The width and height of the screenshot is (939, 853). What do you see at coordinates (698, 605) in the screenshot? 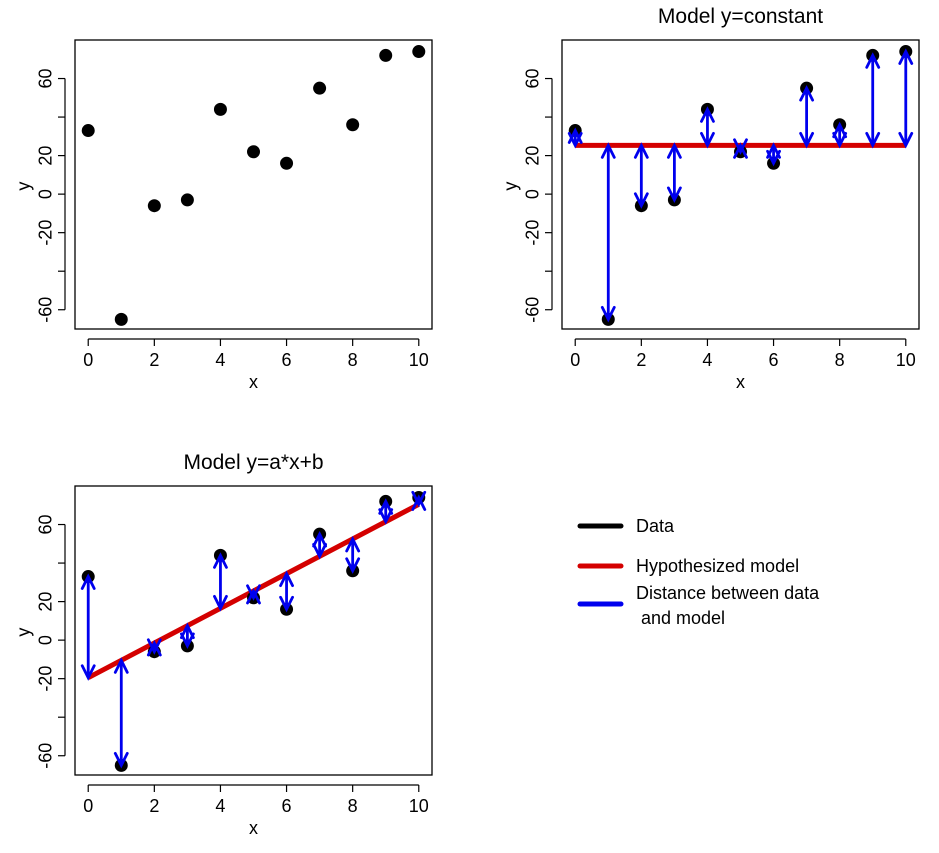
I see `legend-item-distance: Distance between data and model` at bounding box center [698, 605].